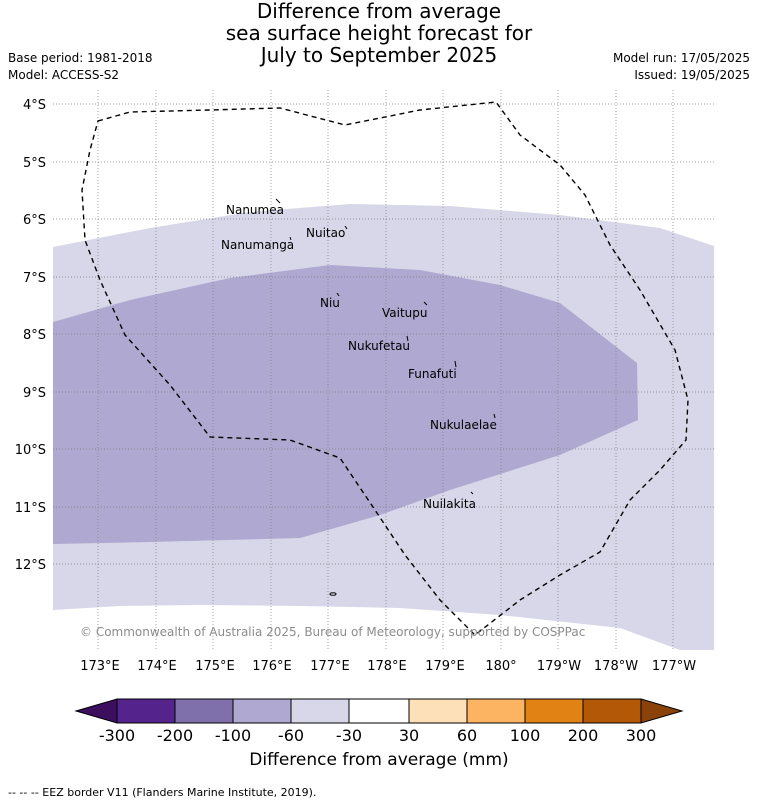 This screenshot has height=804, width=758. What do you see at coordinates (291, 735) in the screenshot?
I see `colorbar-label-neg60: -60` at bounding box center [291, 735].